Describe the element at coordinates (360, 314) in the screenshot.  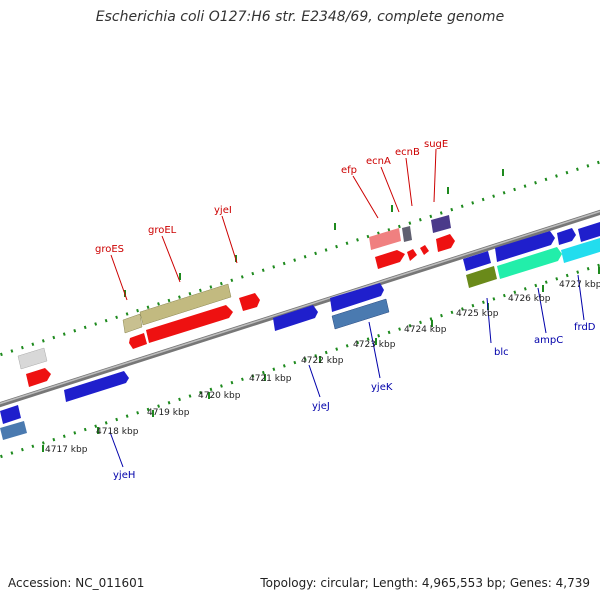
I see `gene-feature-yjeK` at that location.